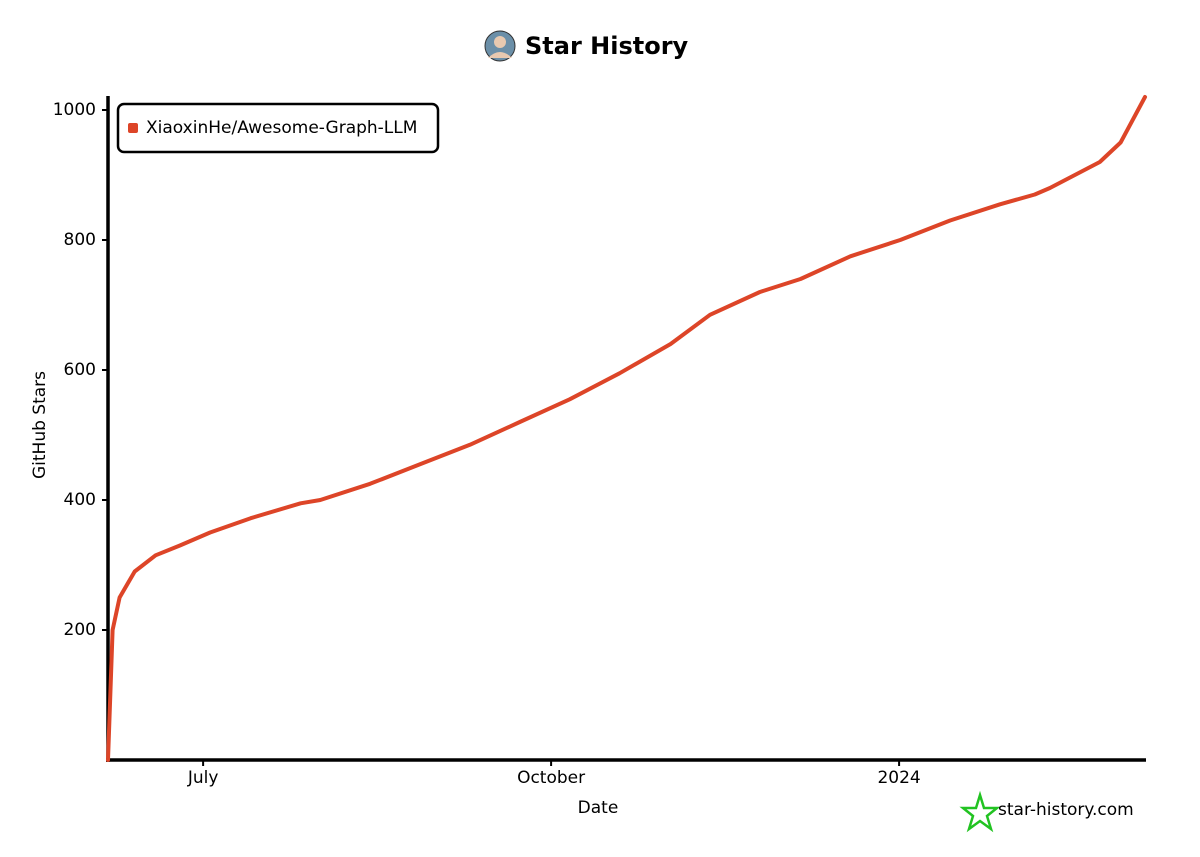 This screenshot has width=1200, height=857. Describe the element at coordinates (598, 808) in the screenshot. I see `x-axis-label: Date` at that location.